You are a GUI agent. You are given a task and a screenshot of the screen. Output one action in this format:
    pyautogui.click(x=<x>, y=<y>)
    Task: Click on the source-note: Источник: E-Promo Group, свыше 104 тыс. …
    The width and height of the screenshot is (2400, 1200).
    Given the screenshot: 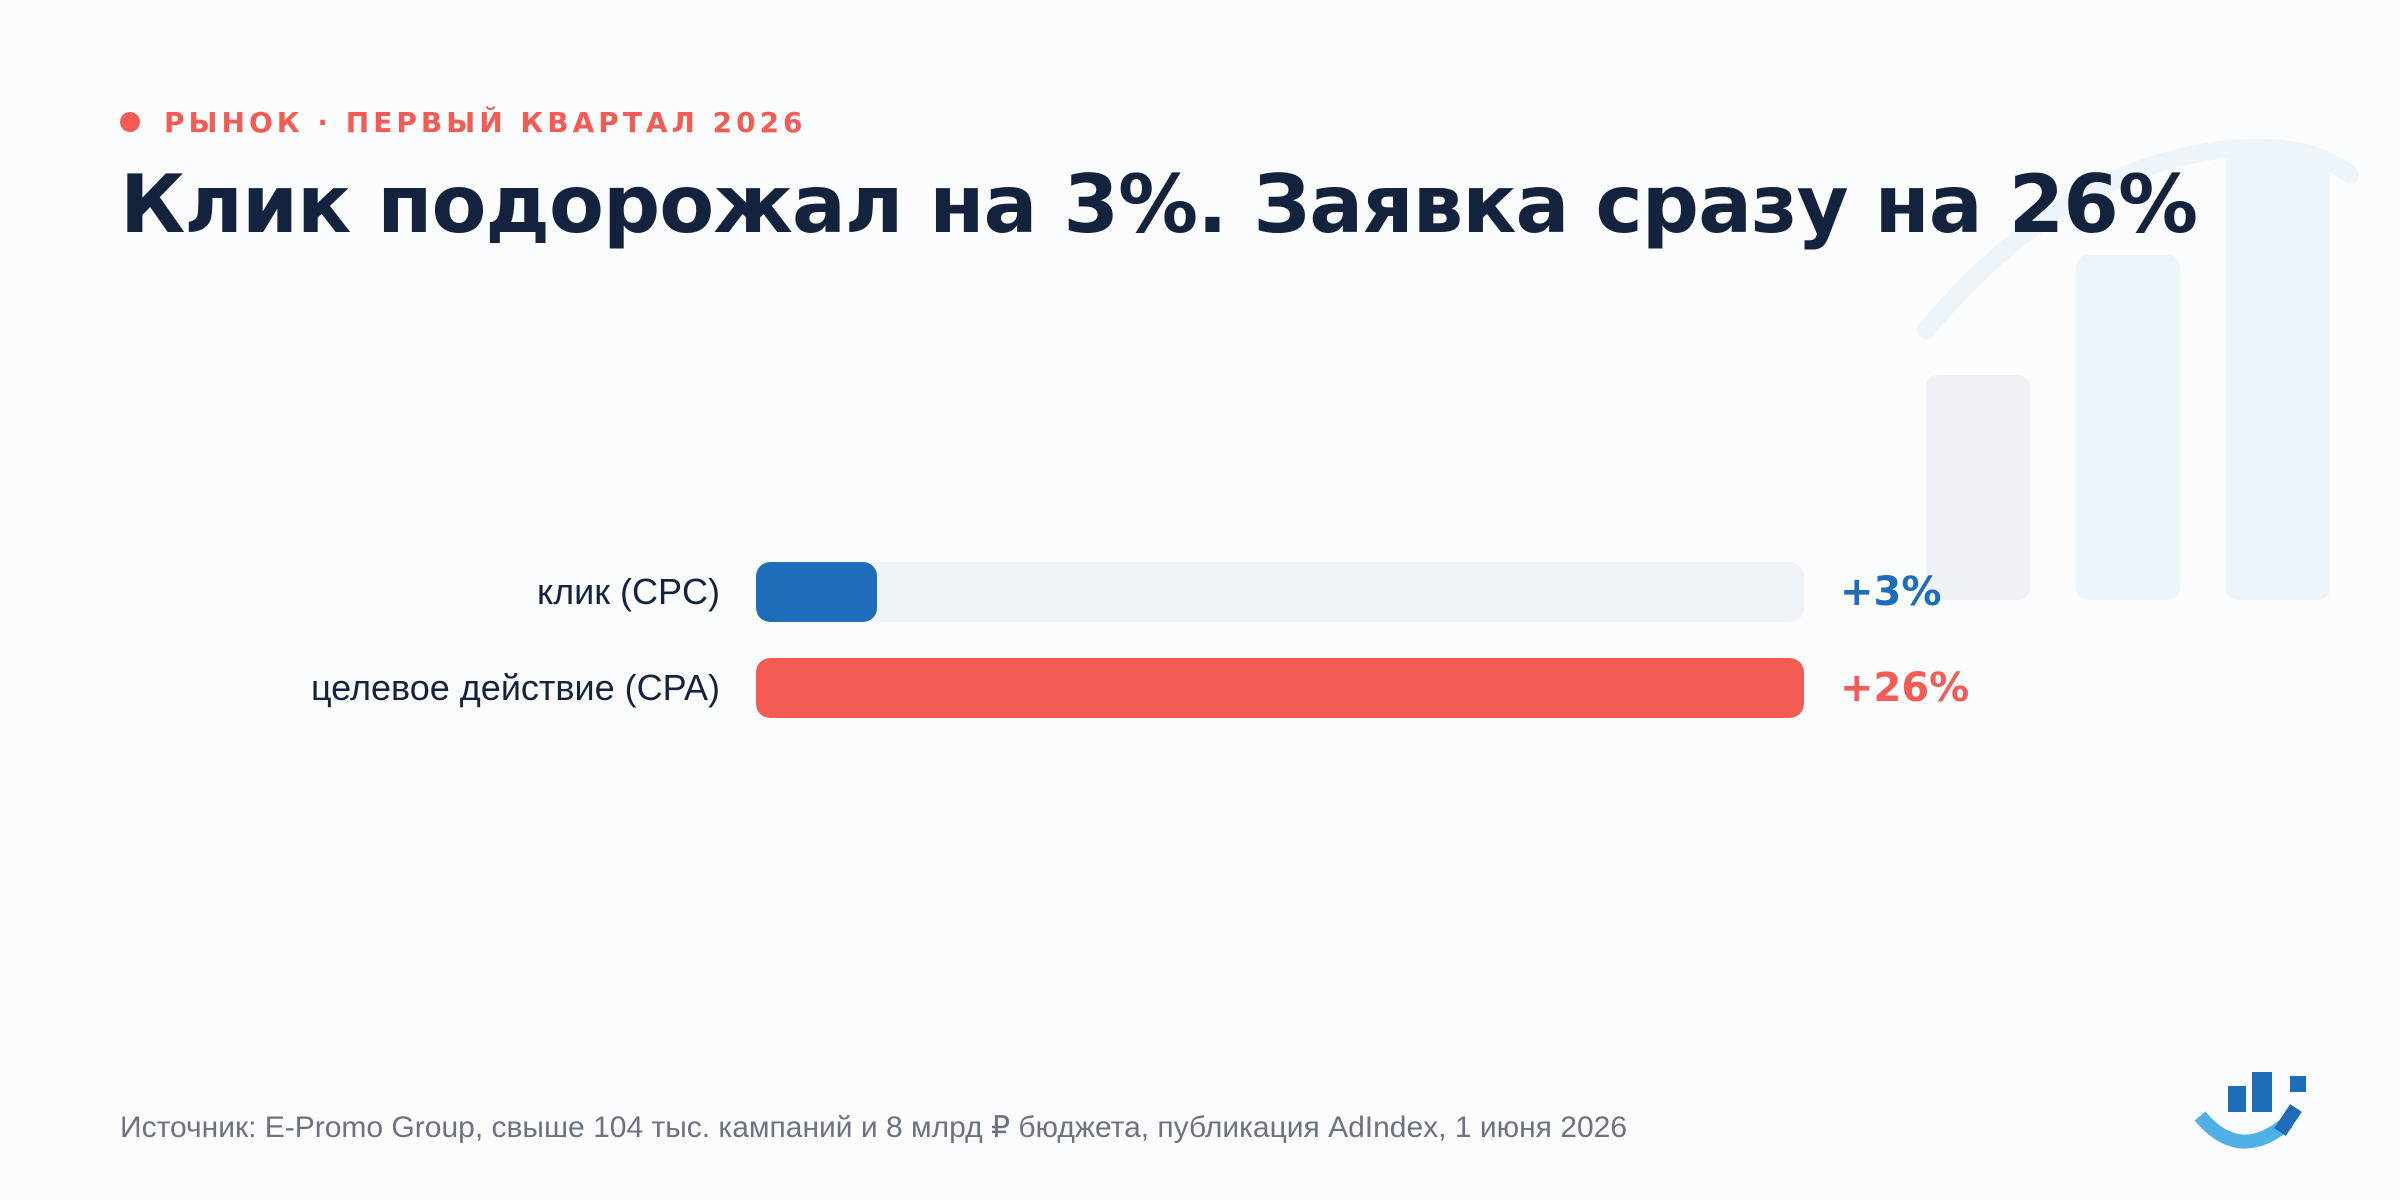 What is the action you would take?
    pyautogui.click(x=874, y=1127)
    